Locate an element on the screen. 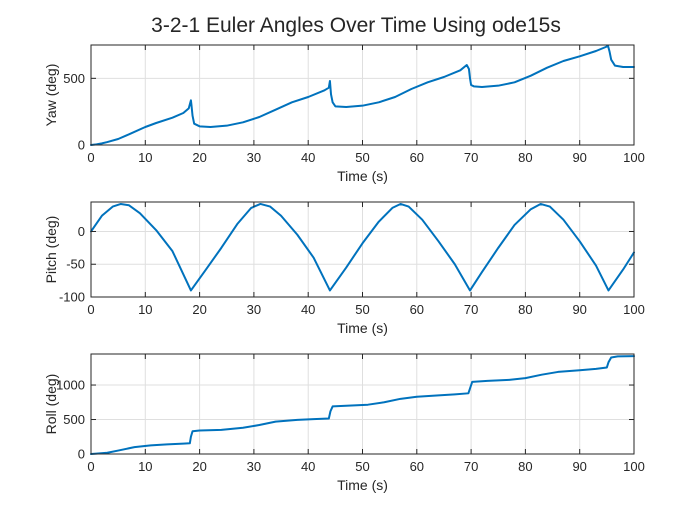 The image size is (700, 530). roll-x-tick-label: 70 is located at coordinates (471, 466).